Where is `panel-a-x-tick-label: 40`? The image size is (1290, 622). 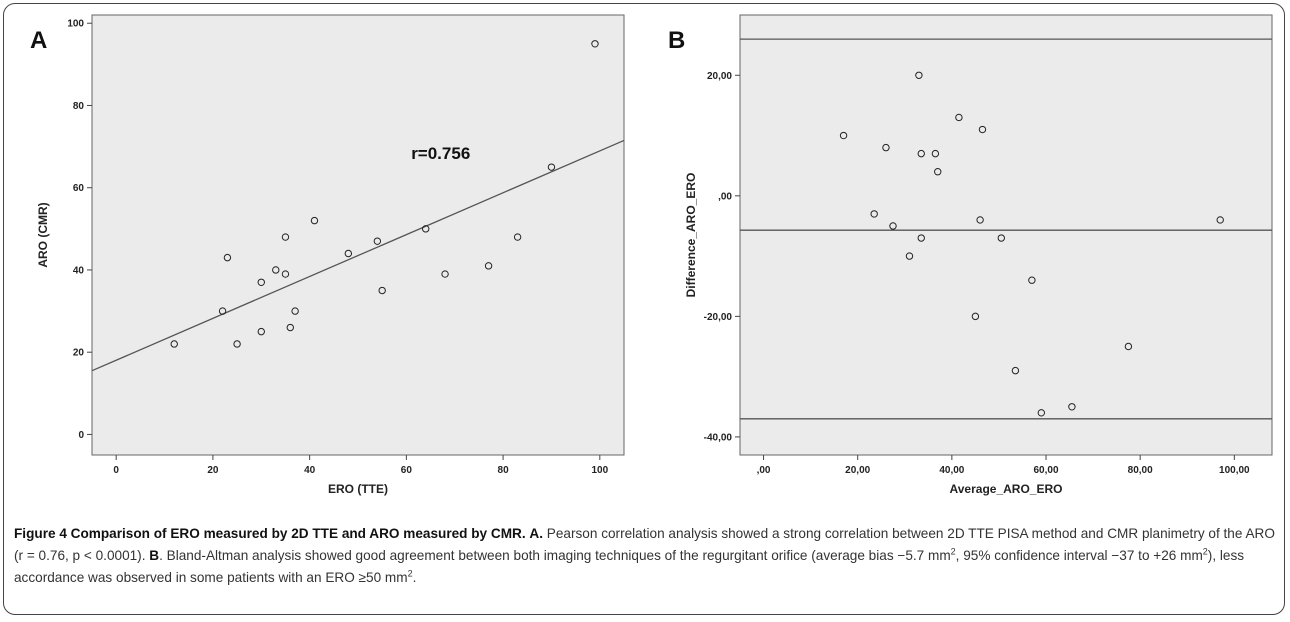 panel-a-x-tick-label: 40 is located at coordinates (310, 470).